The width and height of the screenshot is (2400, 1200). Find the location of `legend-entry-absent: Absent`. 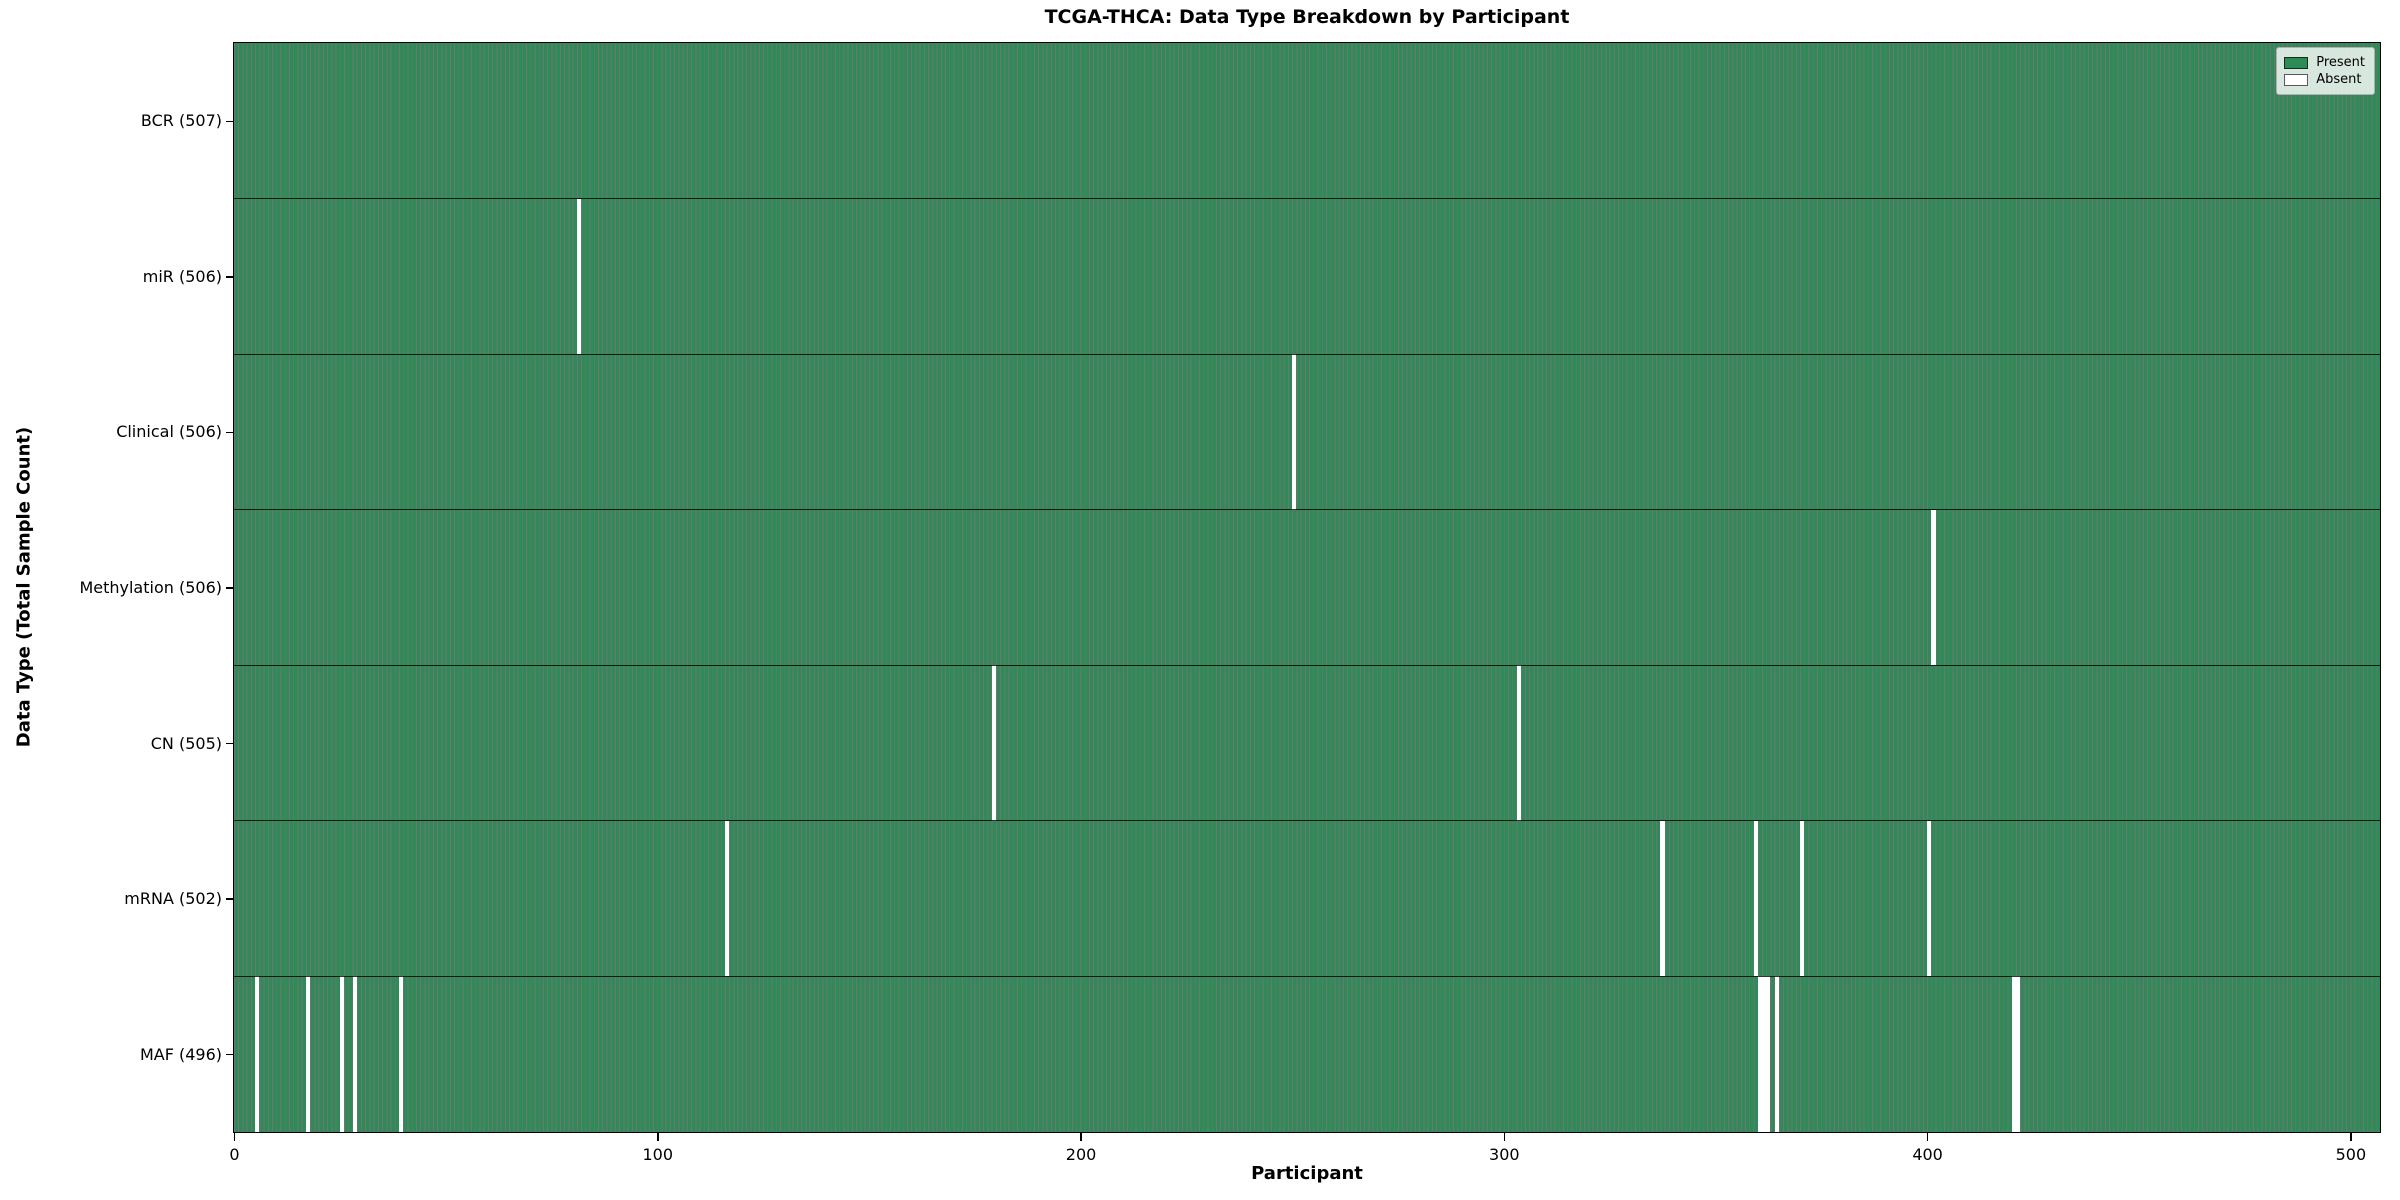

legend-entry-absent: Absent is located at coordinates (2324, 79).